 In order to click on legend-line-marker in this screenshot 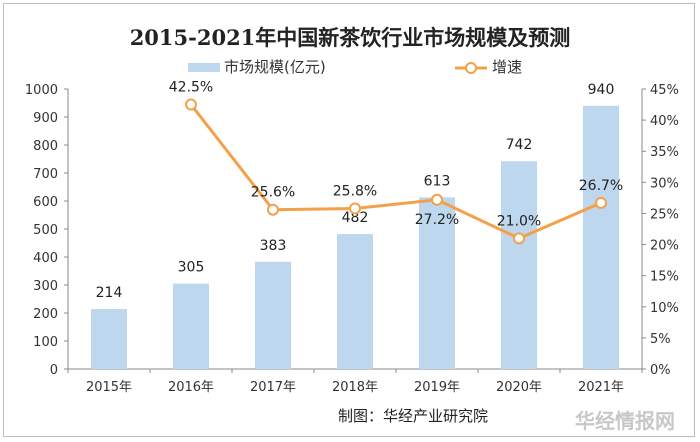, I will do `click(471, 68)`.